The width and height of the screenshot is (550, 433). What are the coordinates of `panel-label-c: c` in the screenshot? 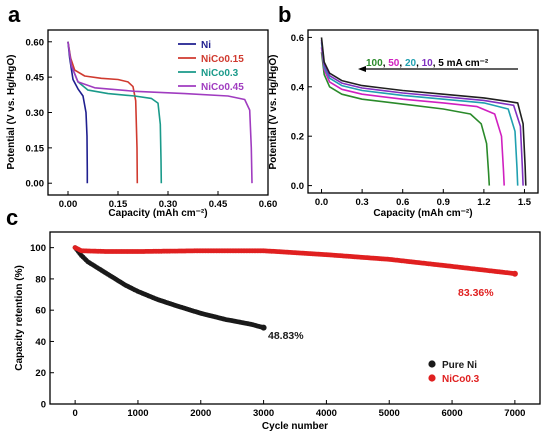 It's located at (12, 217).